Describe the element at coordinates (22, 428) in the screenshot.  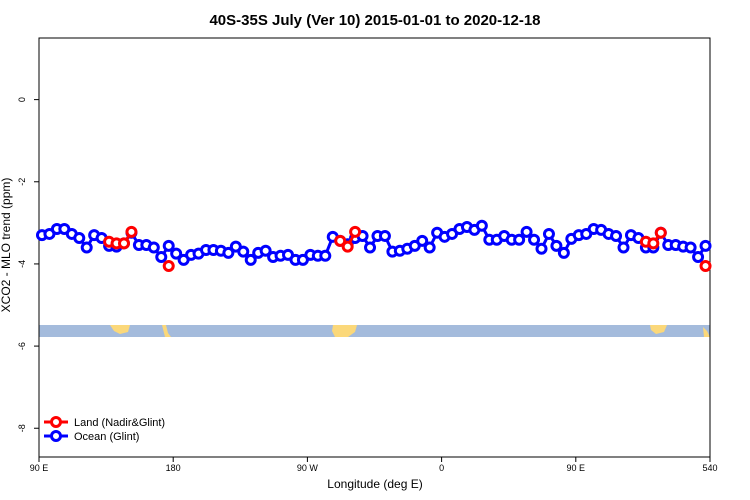
I see `y-tick-label: -8` at that location.